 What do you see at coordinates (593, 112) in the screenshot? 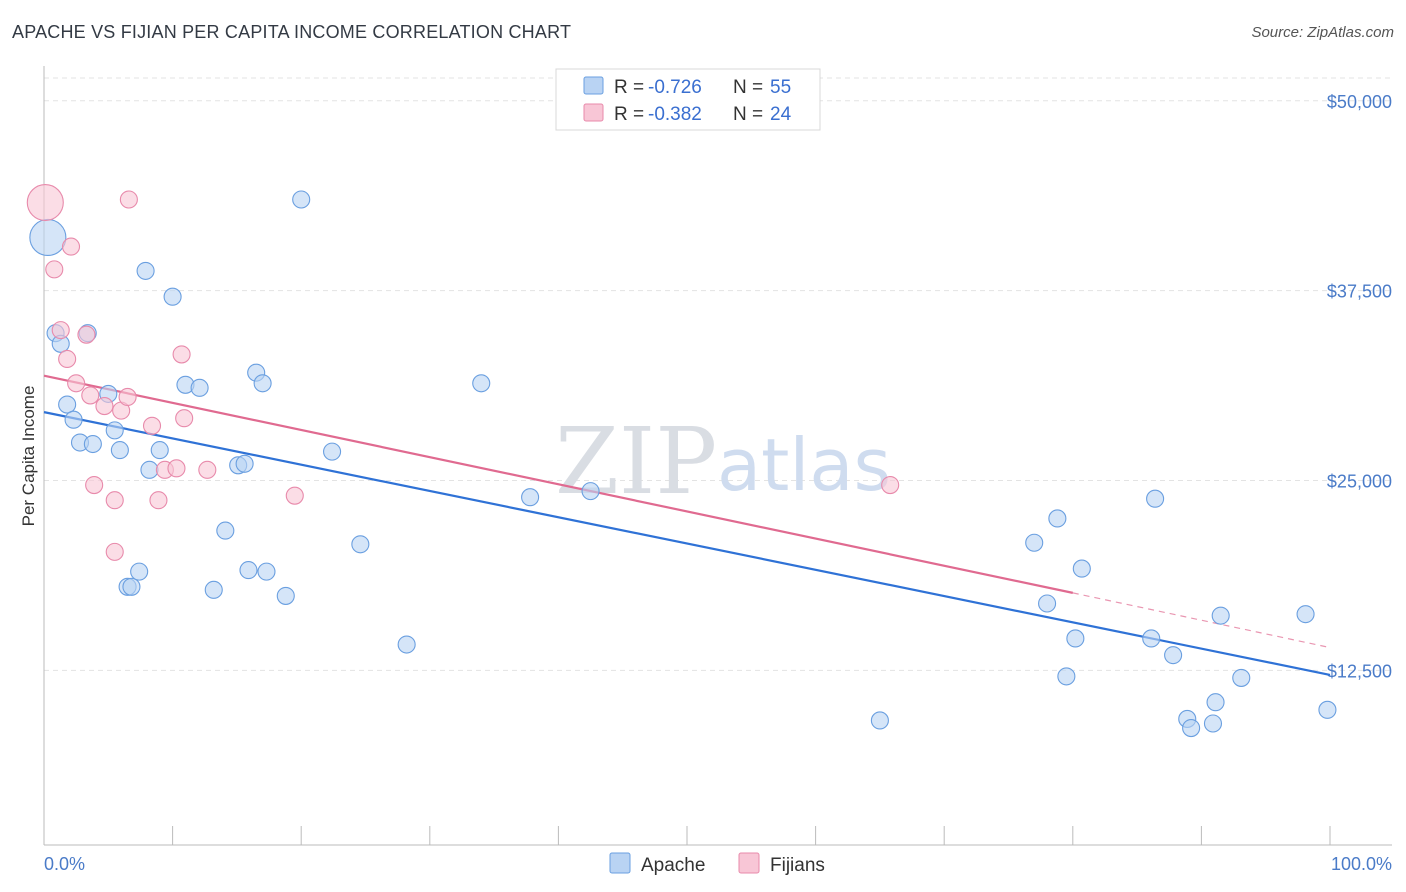
I see `legend-fijian-swatch` at bounding box center [593, 112].